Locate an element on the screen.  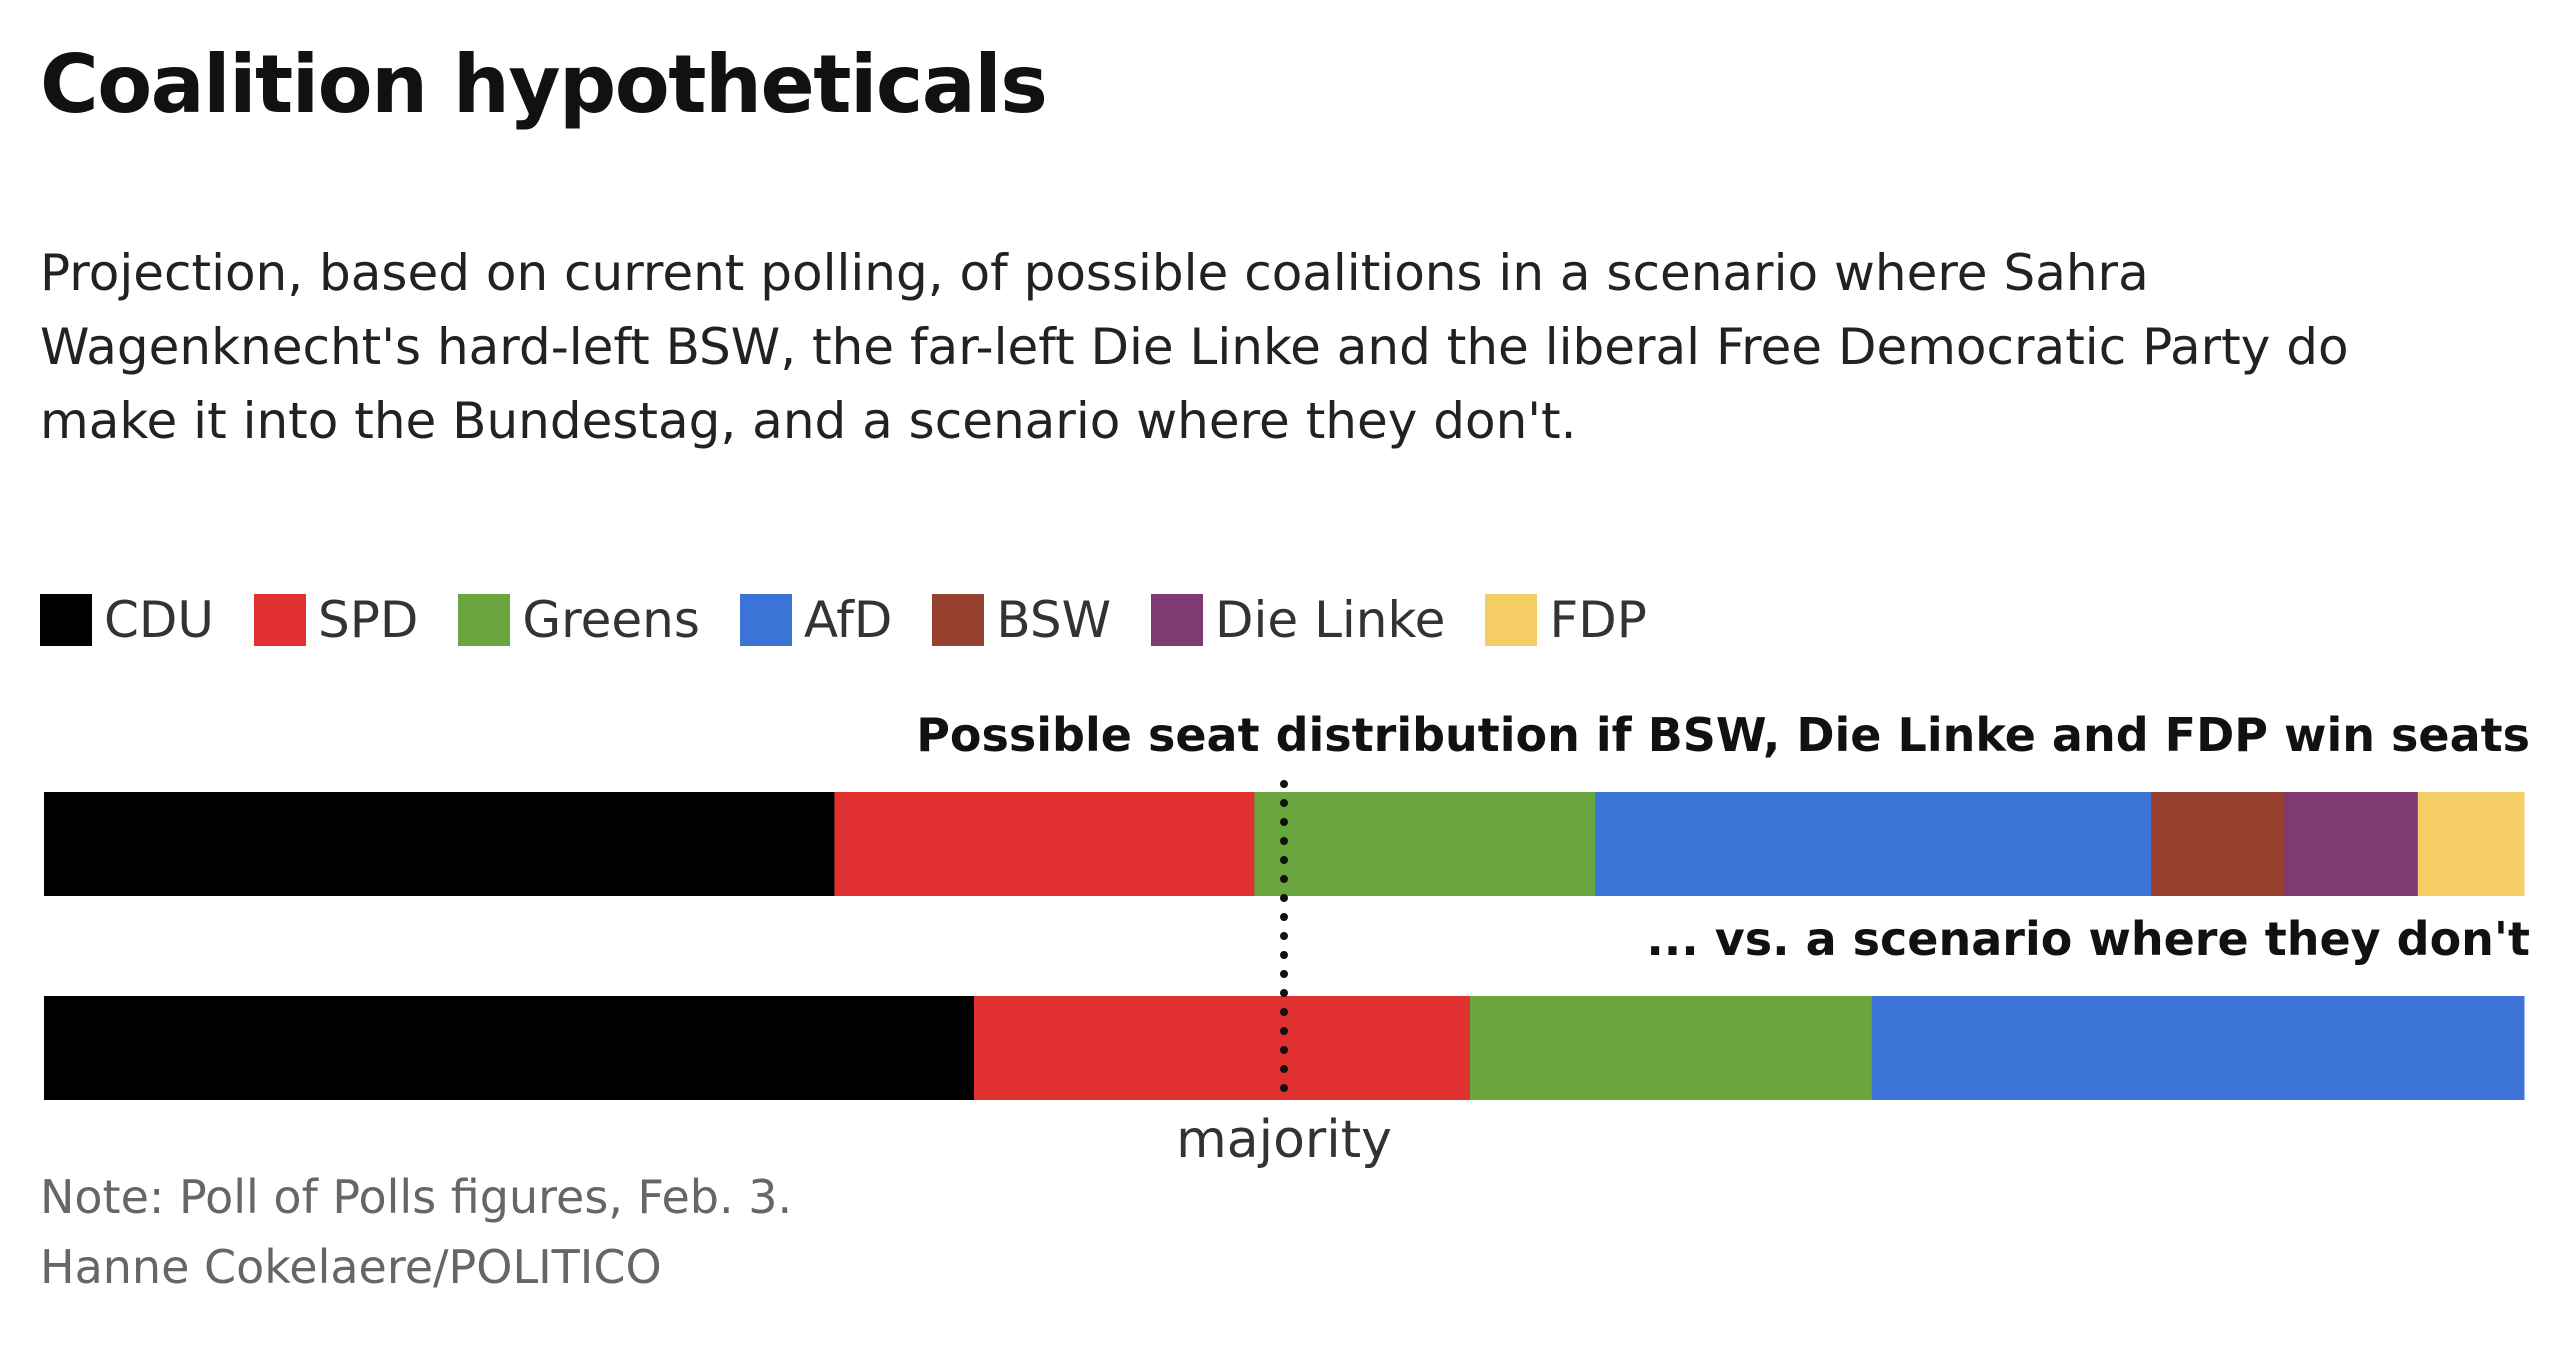
legend-item-cdu: CDU is located at coordinates (127, 620).